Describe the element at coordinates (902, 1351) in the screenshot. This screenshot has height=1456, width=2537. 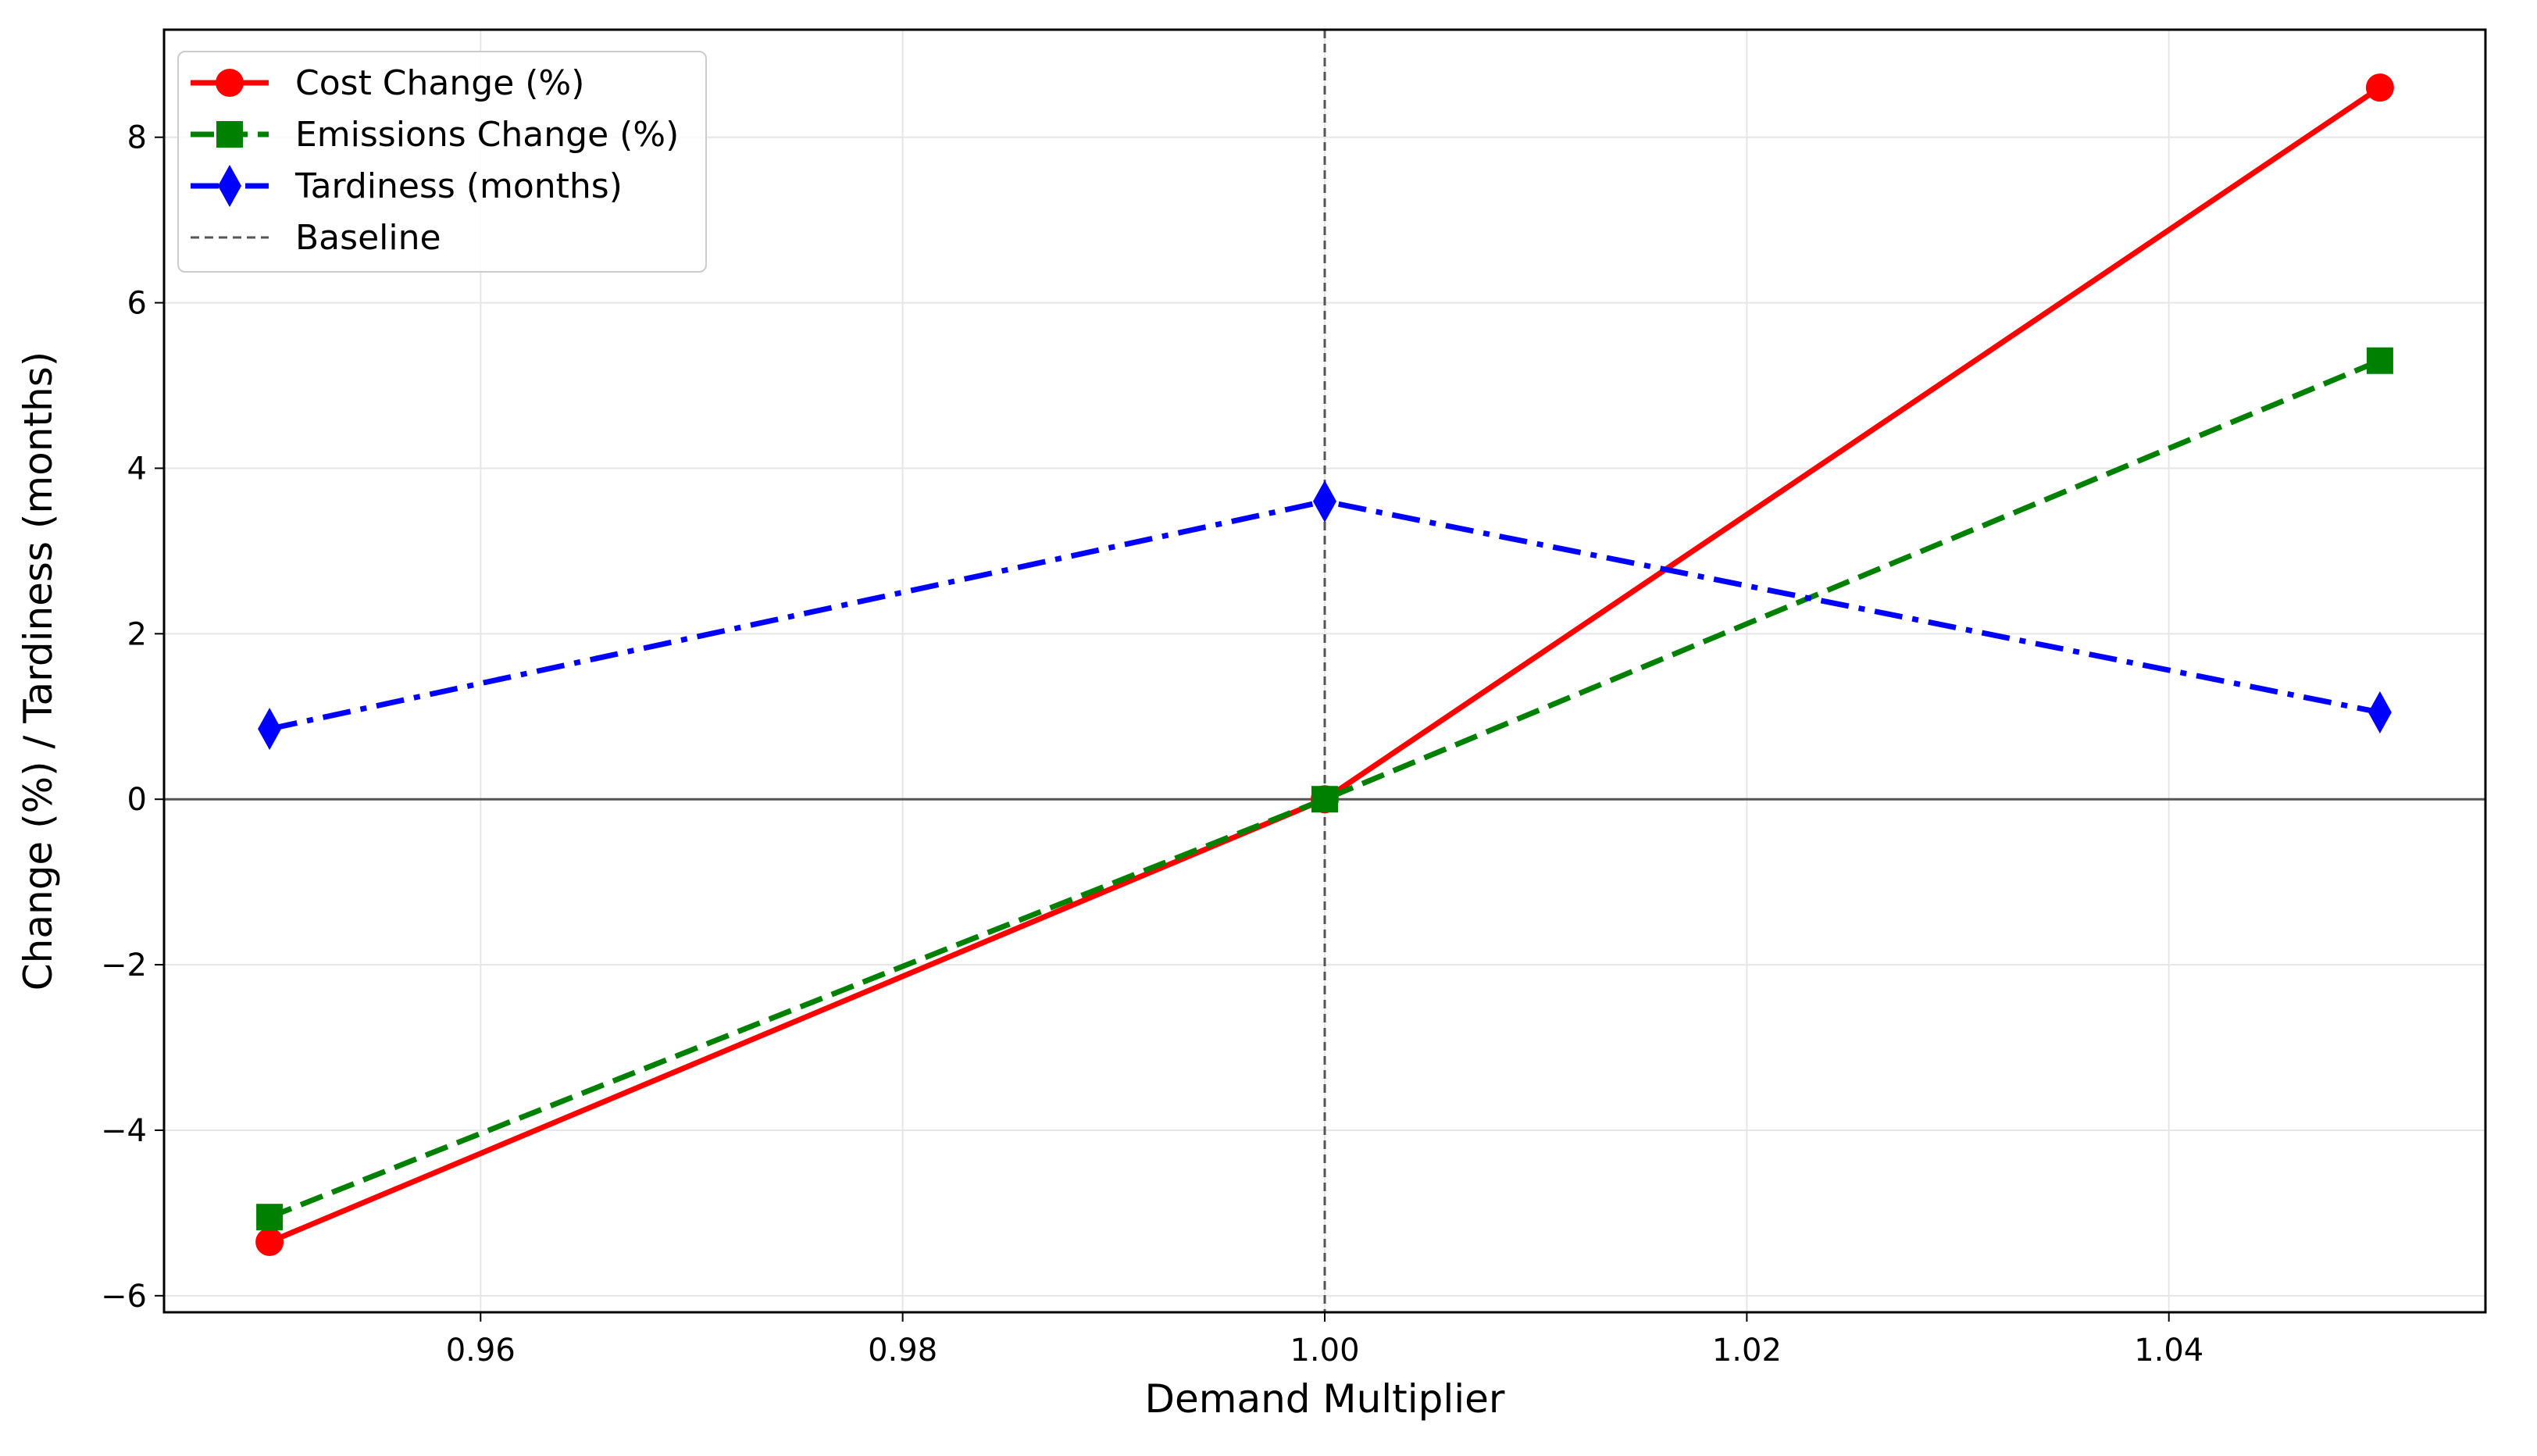
I see `x-tick-label: 0.98` at that location.